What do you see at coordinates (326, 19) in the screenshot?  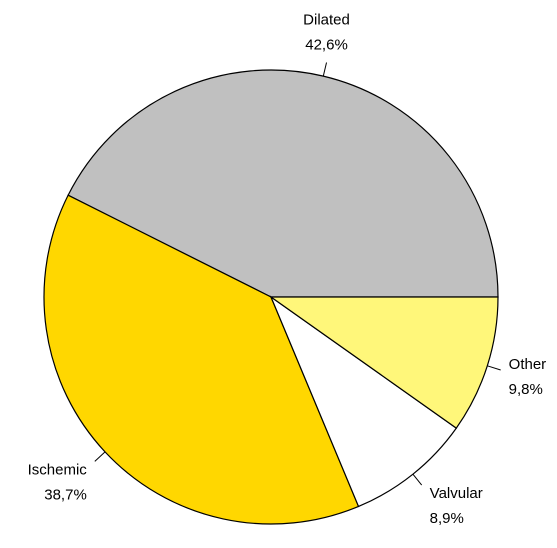 I see `slice-label: Dilated` at bounding box center [326, 19].